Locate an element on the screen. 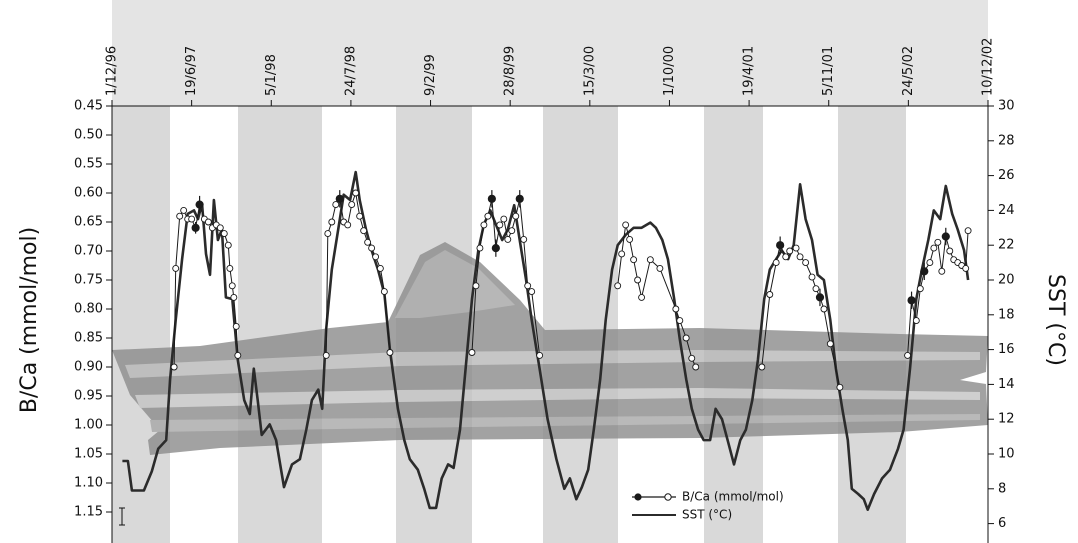 The width and height of the screenshot is (1078, 543). y-tick-label: 0.95 is located at coordinates (88, 396).